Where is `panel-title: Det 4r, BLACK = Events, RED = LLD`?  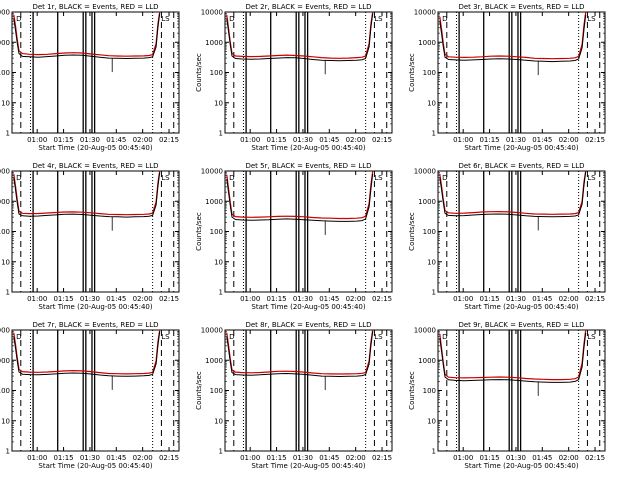
panel-title: Det 4r, BLACK = Events, RED = LLD is located at coordinates (95, 166).